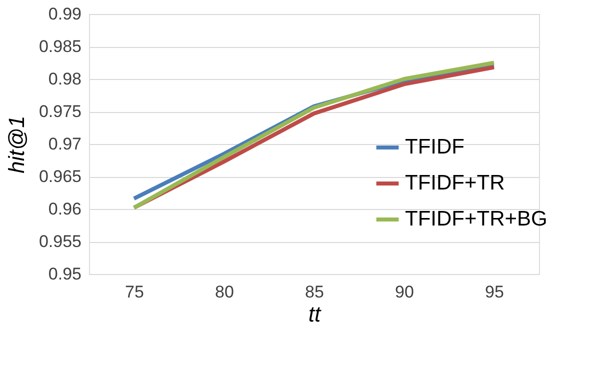 The image size is (607, 368). I want to click on x-tick-label: 75, so click(134, 292).